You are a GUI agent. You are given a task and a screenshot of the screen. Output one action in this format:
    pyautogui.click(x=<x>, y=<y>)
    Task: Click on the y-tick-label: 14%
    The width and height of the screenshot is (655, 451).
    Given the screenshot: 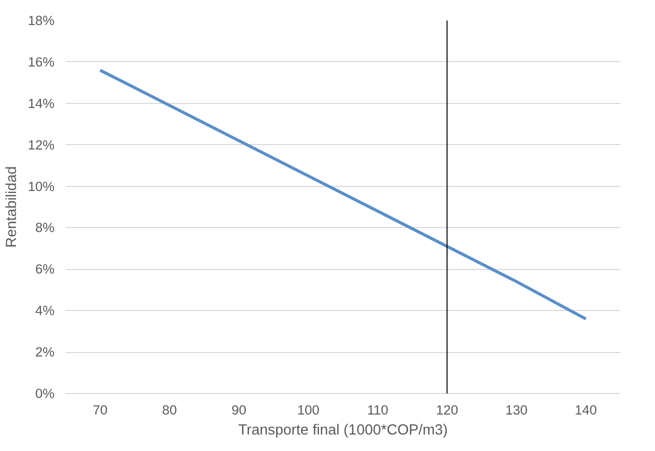 What is the action you would take?
    pyautogui.click(x=41, y=103)
    